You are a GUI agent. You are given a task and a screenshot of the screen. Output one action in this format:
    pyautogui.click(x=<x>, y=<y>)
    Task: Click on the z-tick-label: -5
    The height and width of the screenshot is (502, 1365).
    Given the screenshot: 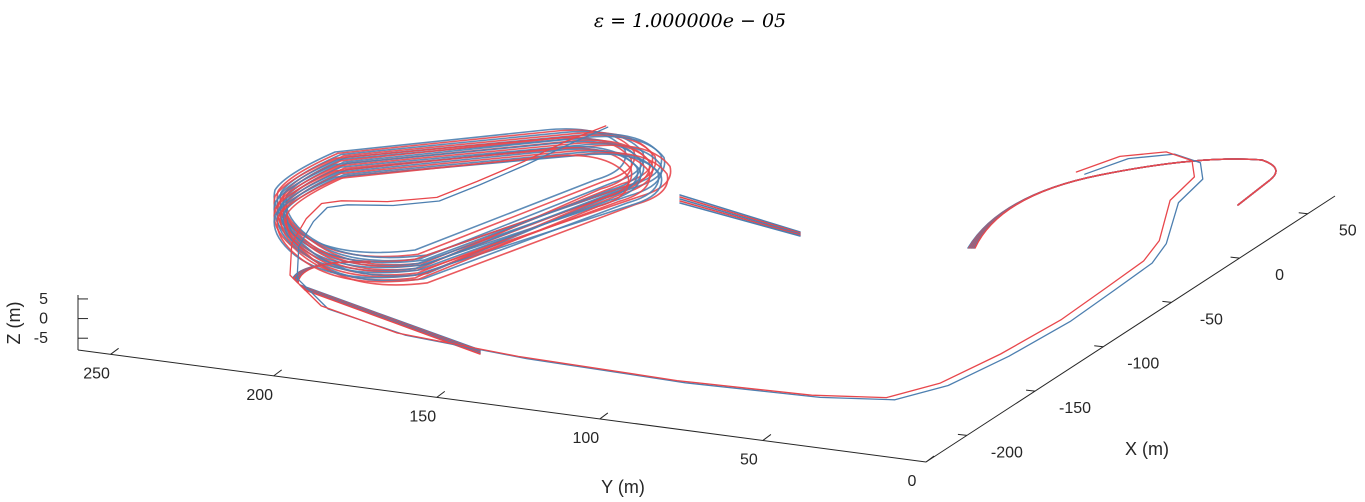 What is the action you would take?
    pyautogui.click(x=41, y=338)
    